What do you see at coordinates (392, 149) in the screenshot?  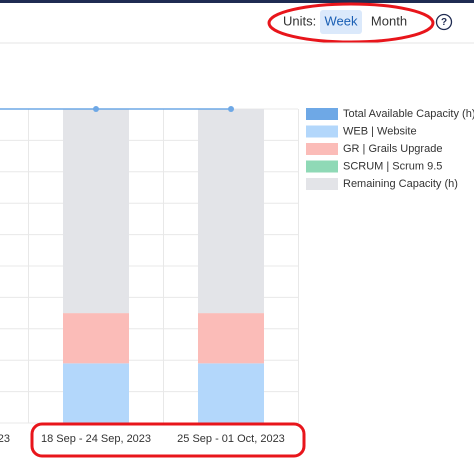 I see `legend-label: GR | Grails Upgrade` at bounding box center [392, 149].